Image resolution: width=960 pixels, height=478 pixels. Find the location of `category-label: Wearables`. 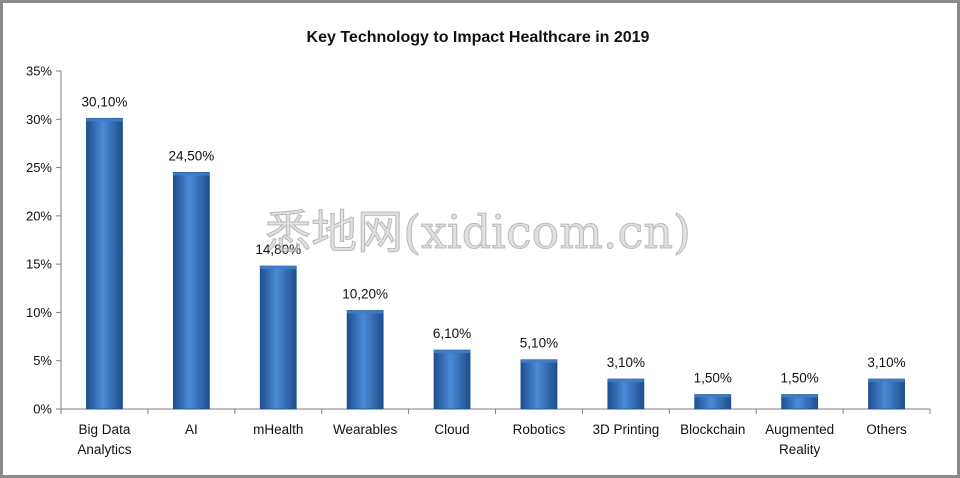

category-label: Wearables is located at coordinates (365, 429).